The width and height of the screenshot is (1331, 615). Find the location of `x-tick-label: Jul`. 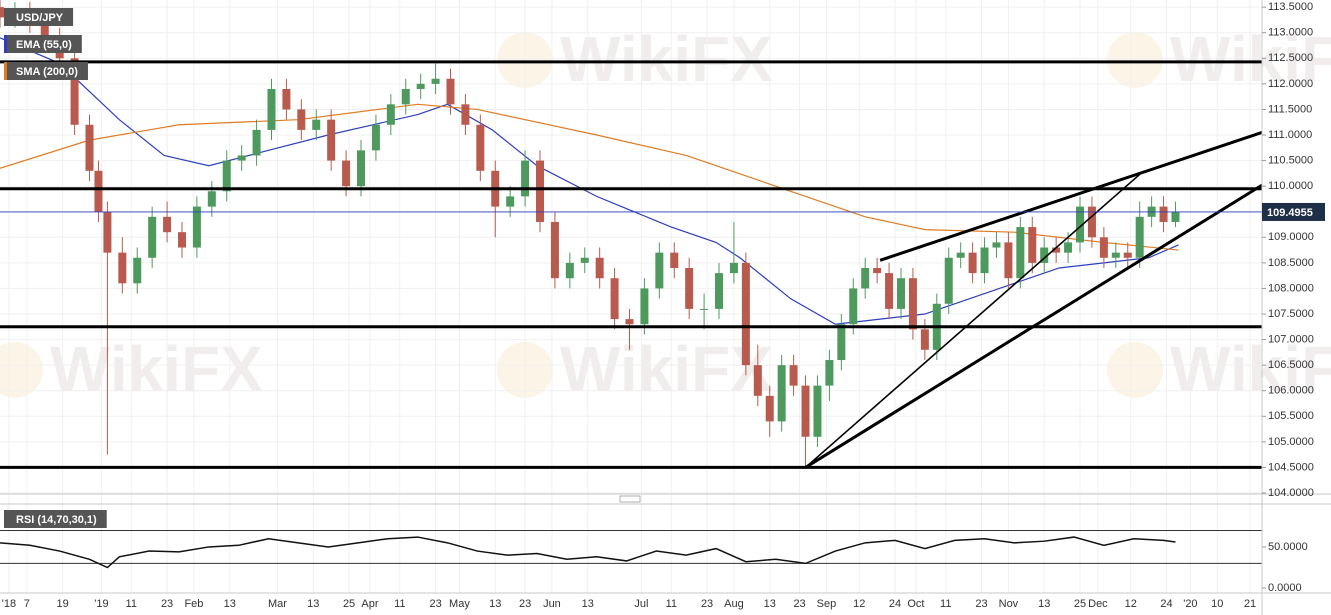

x-tick-label: Jul is located at coordinates (641, 604).